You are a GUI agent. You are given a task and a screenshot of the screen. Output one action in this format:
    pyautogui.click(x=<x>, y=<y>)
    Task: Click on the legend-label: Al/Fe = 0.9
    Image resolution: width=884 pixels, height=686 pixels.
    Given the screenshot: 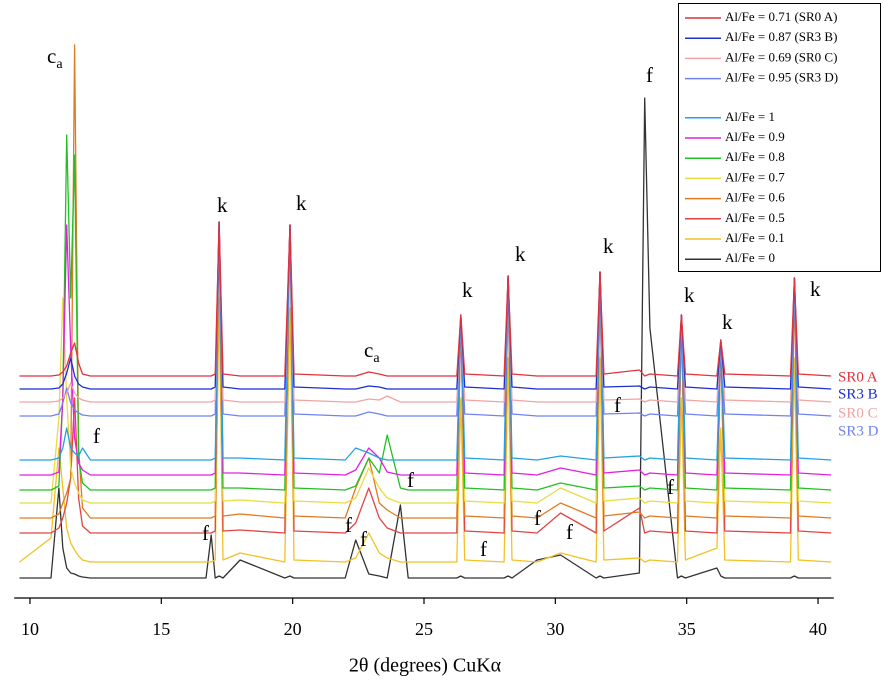 What is the action you would take?
    pyautogui.click(x=755, y=136)
    